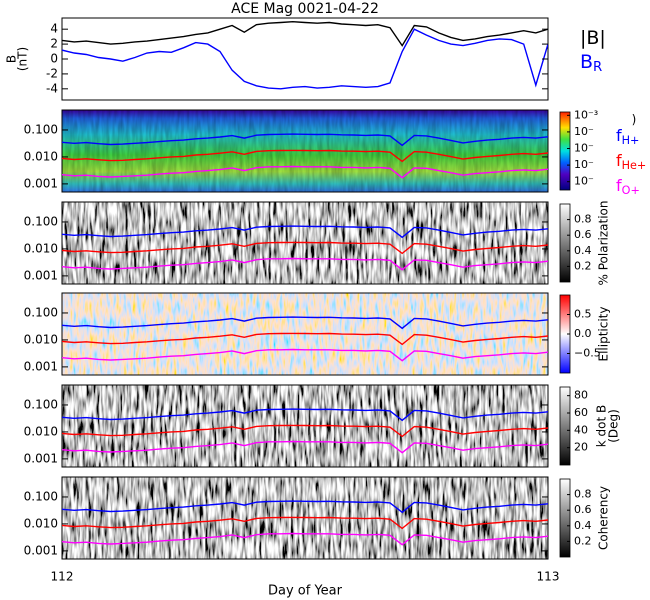 This screenshot has height=600, width=650. What do you see at coordinates (305, 591) in the screenshot?
I see `x-axis-label: Day of Year` at bounding box center [305, 591].